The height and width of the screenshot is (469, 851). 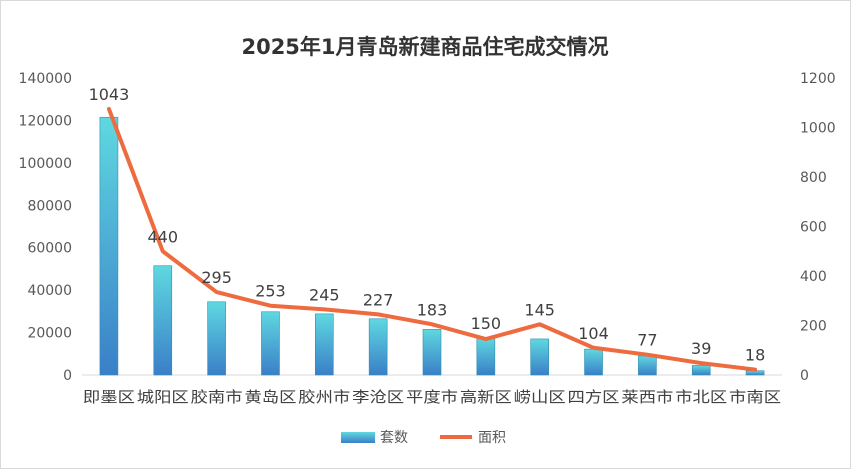 What do you see at coordinates (593, 333) in the screenshot?
I see `data-label: 104` at bounding box center [593, 333].